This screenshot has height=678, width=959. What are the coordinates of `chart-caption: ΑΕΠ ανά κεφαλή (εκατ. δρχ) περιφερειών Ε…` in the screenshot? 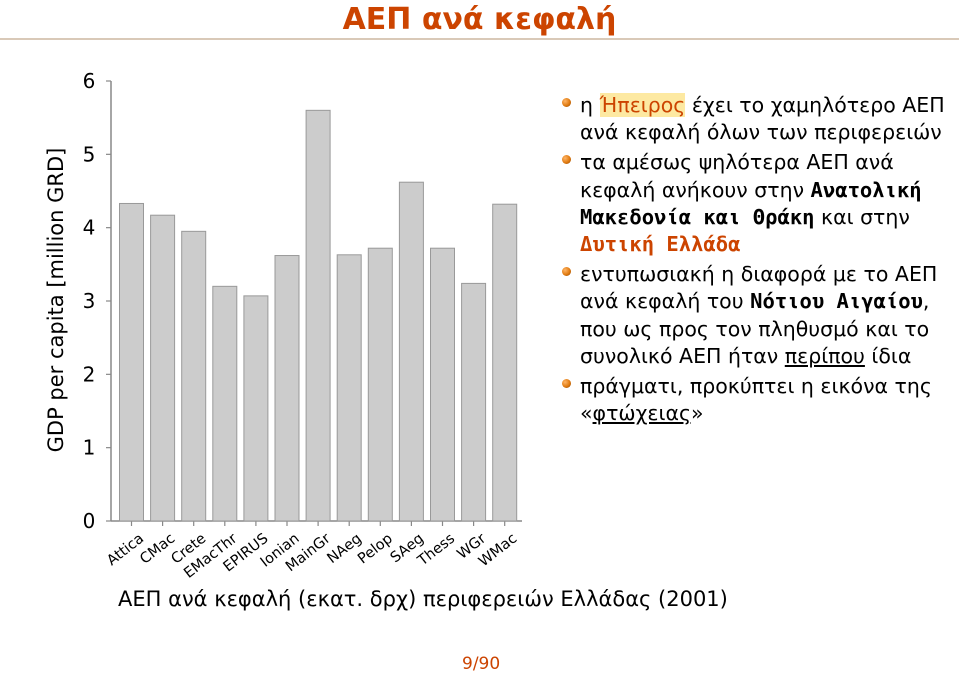 It's located at (423, 599).